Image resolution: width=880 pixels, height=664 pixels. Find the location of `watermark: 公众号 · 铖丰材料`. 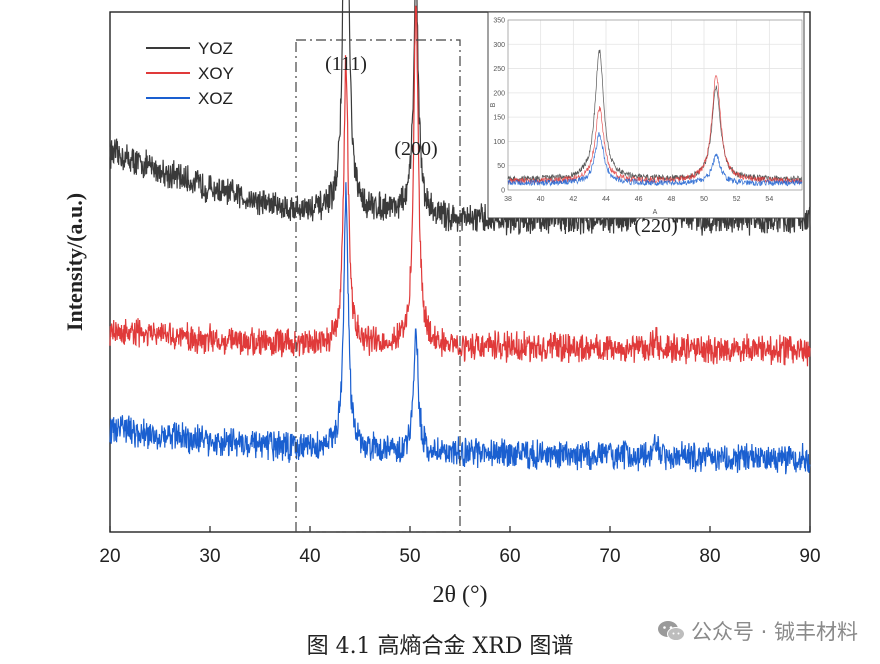

watermark: 公众号 · 铖丰材料 is located at coordinates (757, 631).